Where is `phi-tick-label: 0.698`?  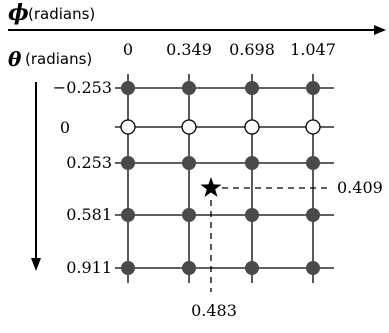
phi-tick-label: 0.698 is located at coordinates (252, 49).